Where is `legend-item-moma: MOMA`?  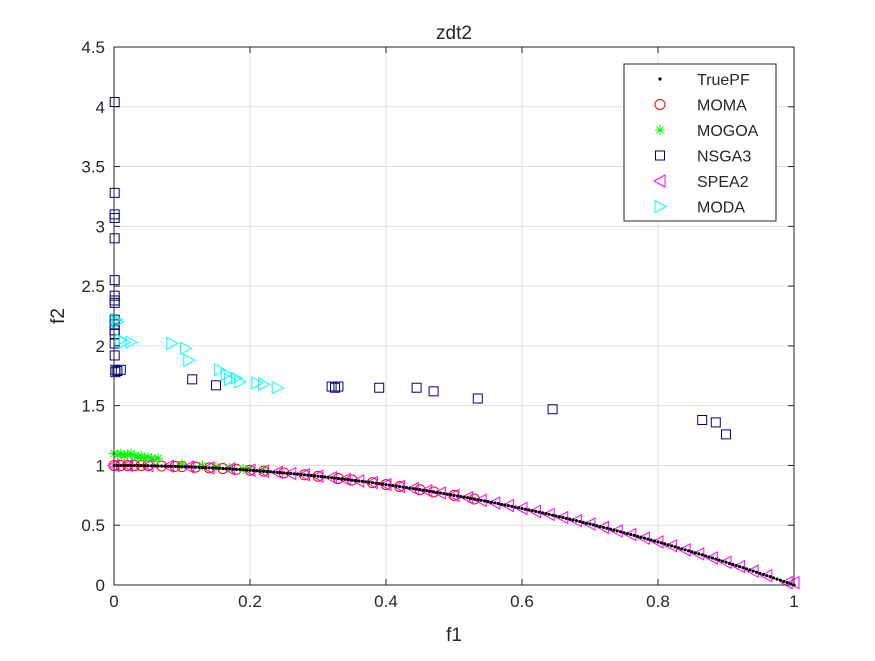 legend-item-moma: MOMA is located at coordinates (700, 106).